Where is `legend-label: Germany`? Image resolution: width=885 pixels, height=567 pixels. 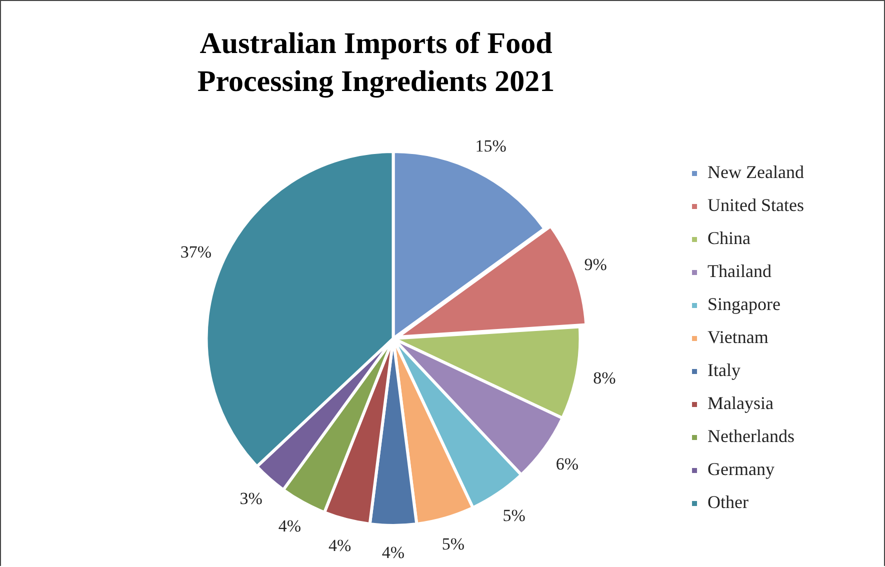
legend-label: Germany is located at coordinates (741, 469).